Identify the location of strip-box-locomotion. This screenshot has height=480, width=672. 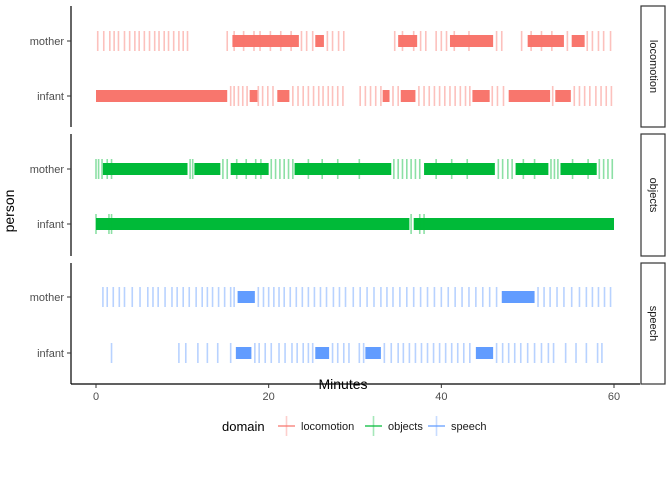
(653, 66).